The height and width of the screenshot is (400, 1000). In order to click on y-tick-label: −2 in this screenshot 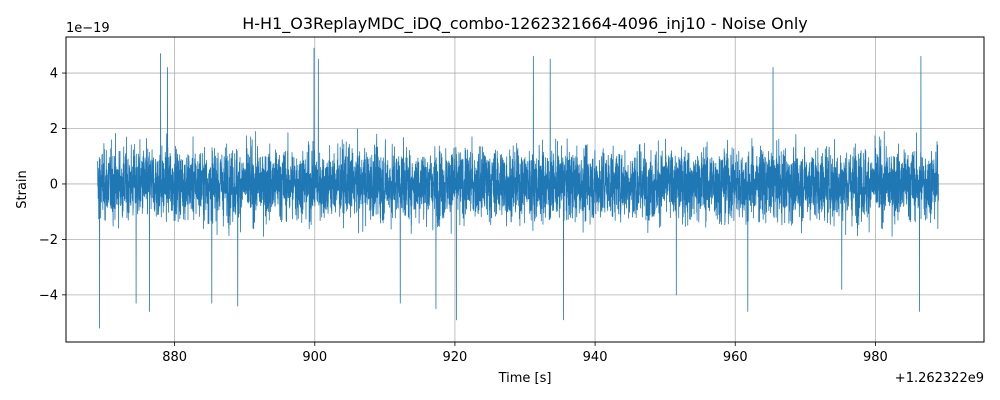, I will do `click(48, 240)`.